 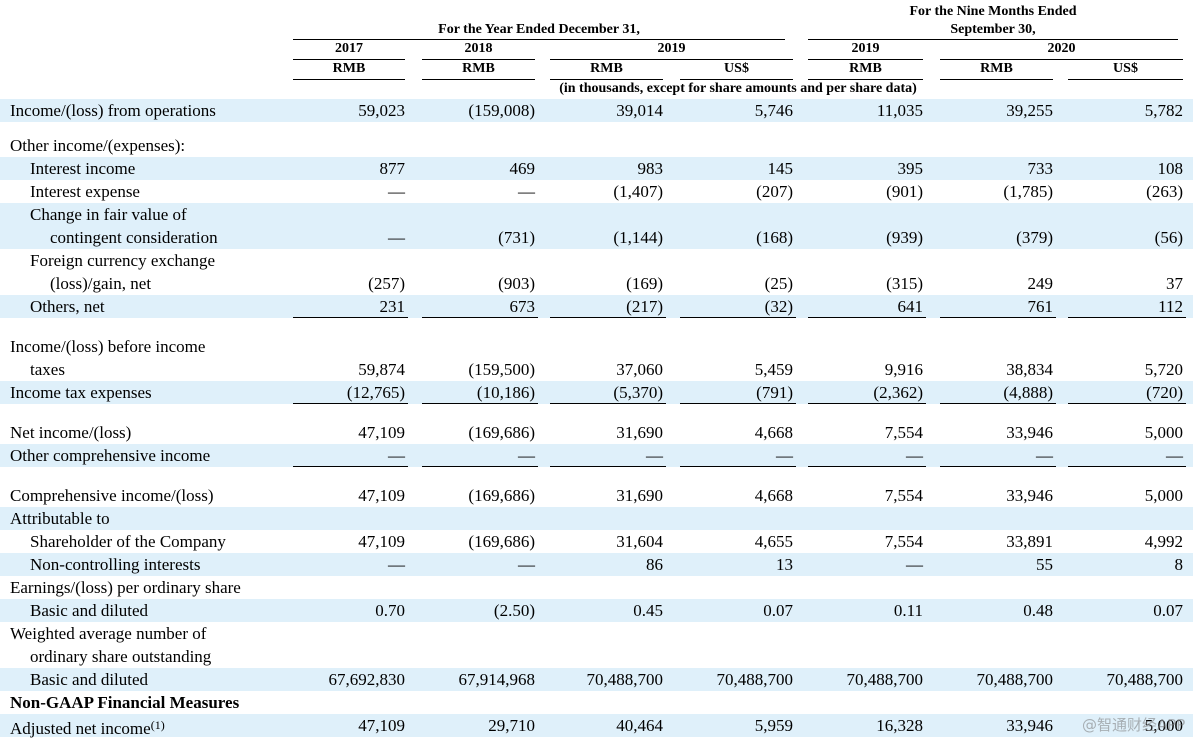 I want to click on row-label: Income tax expenses, so click(x=81, y=392).